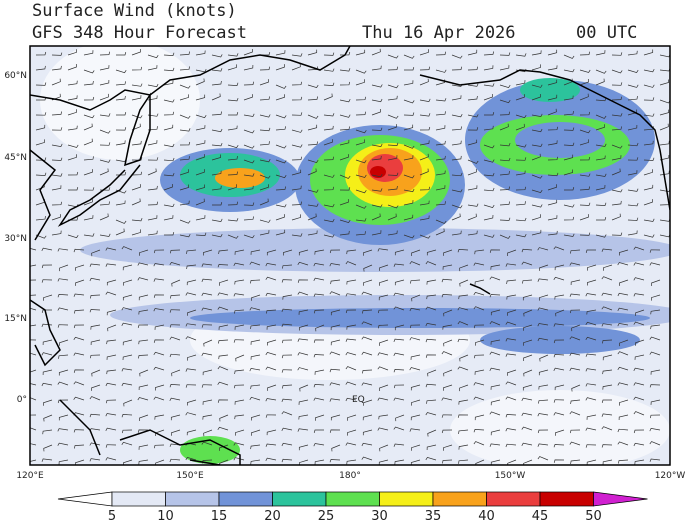 Image resolution: width=700 pixels, height=525 pixels. I want to click on title: Surface Wind (knots), so click(134, 11).